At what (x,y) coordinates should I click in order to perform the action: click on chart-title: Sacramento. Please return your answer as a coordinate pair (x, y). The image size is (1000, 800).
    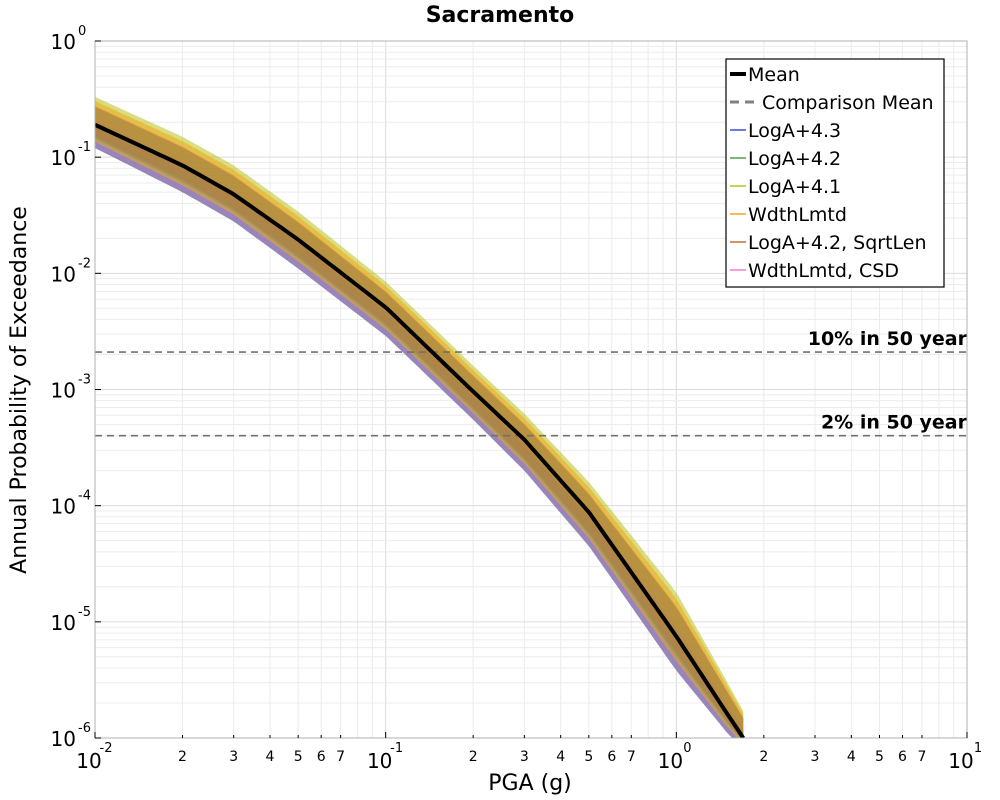
    Looking at the image, I should click on (500, 15).